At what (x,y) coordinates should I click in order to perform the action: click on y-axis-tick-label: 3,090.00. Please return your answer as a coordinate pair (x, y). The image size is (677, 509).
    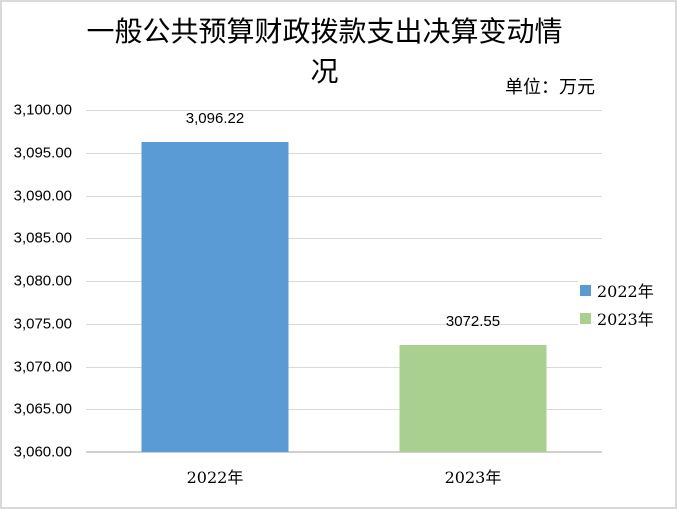
    Looking at the image, I should click on (42, 195).